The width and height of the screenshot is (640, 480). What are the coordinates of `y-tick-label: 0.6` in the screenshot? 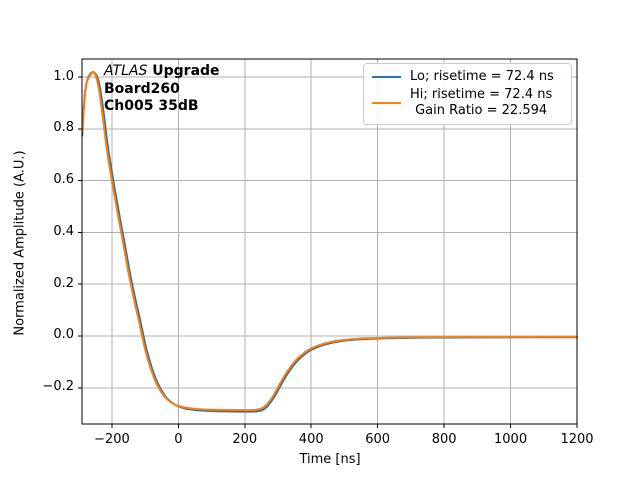 It's located at (63, 180).